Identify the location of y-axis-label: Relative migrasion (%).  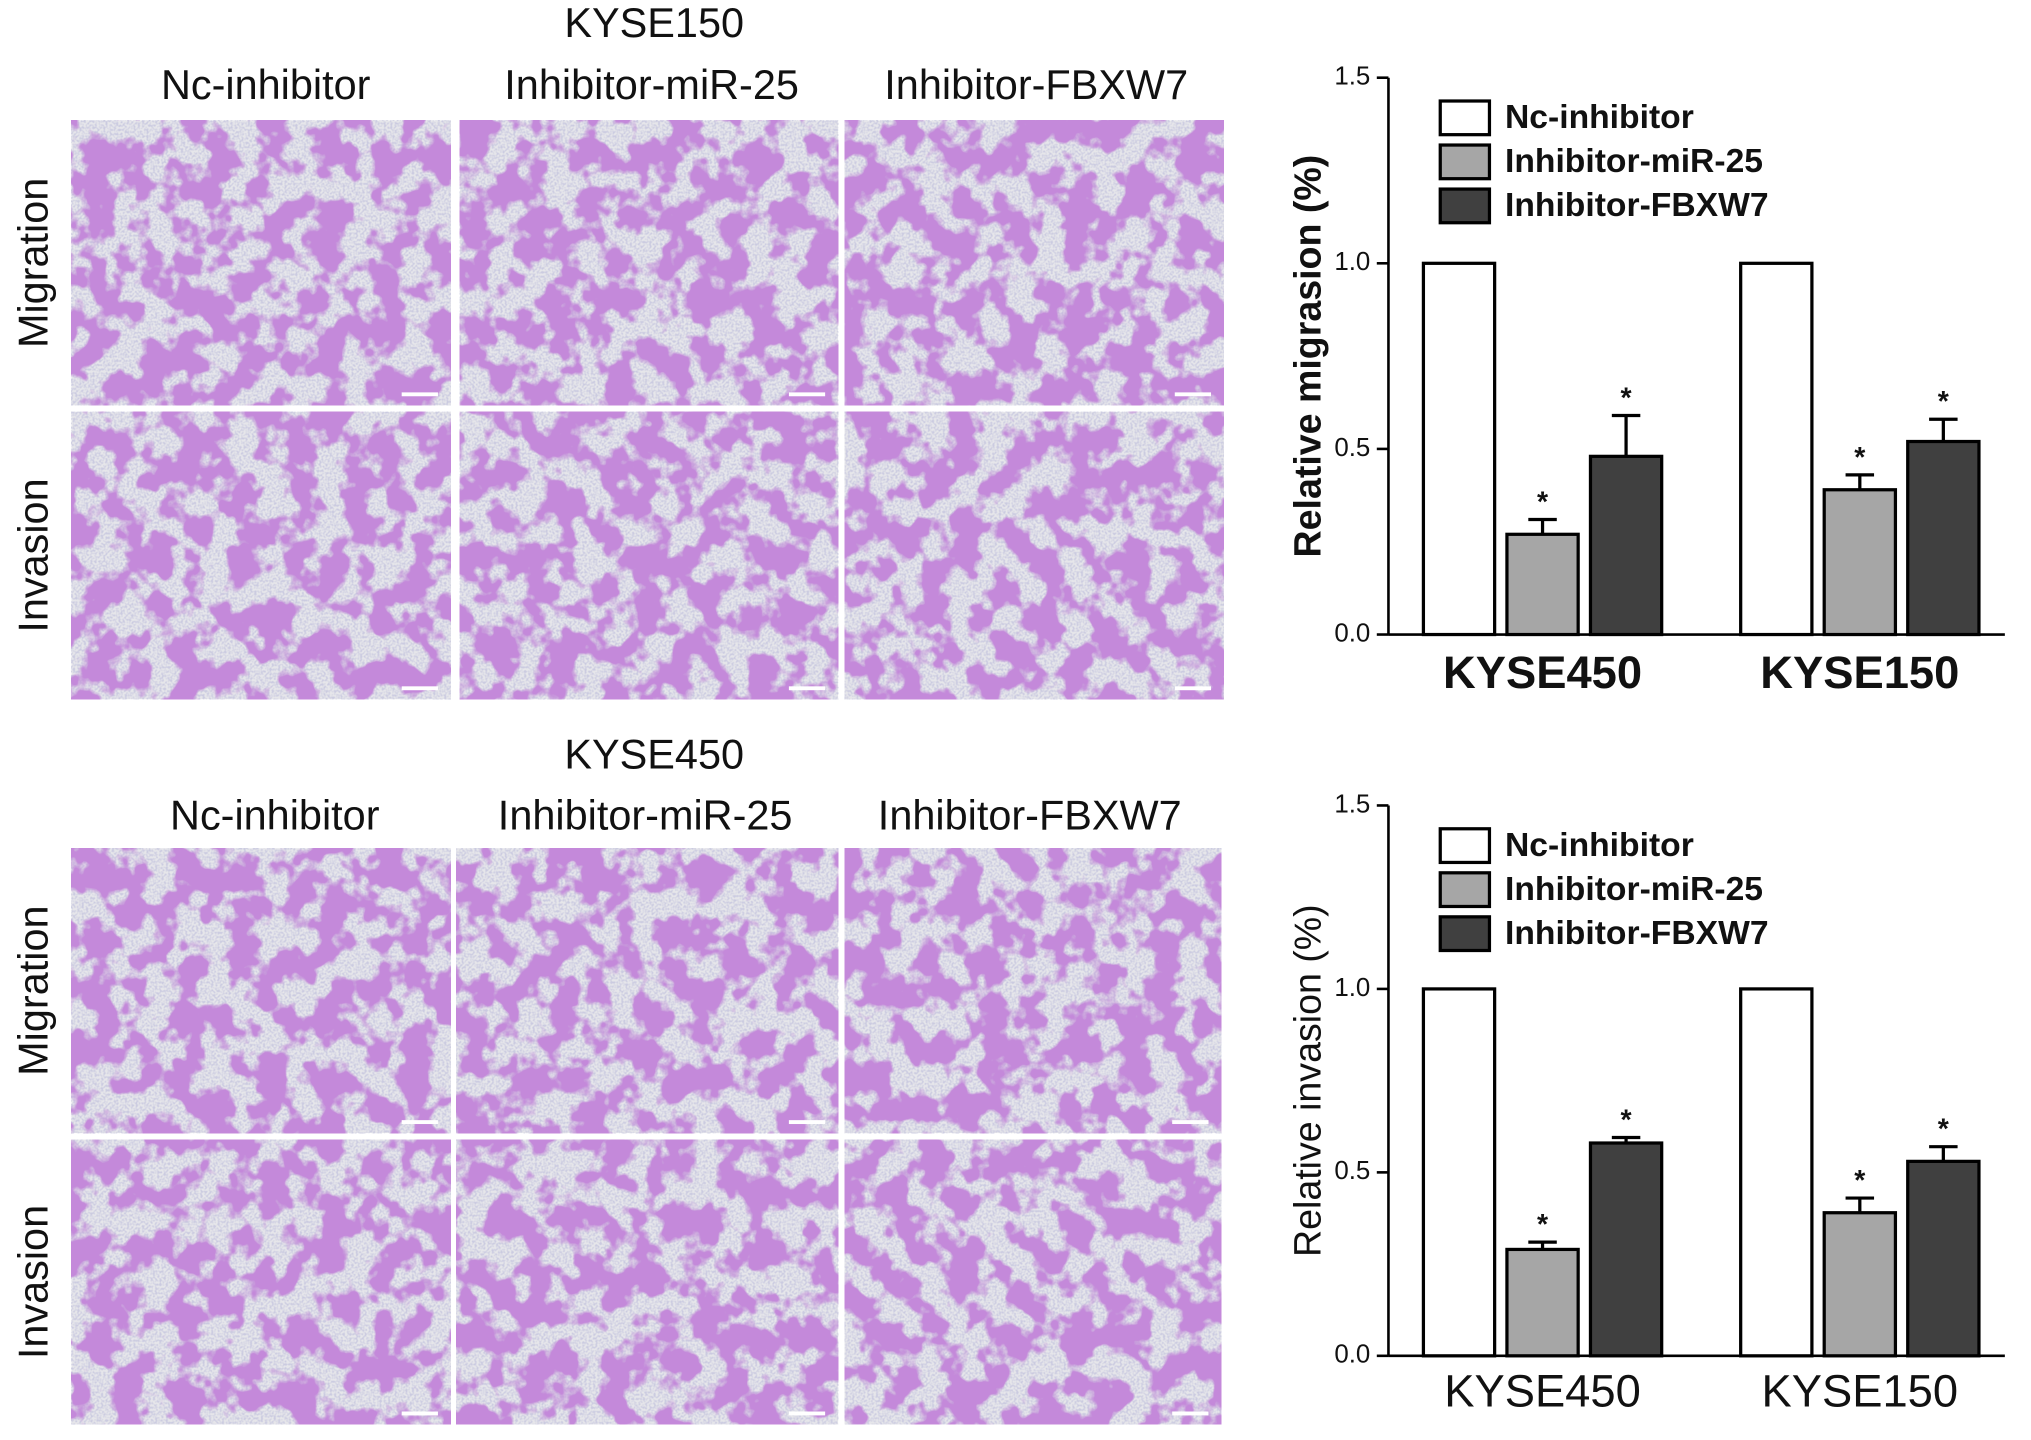
(1308, 356).